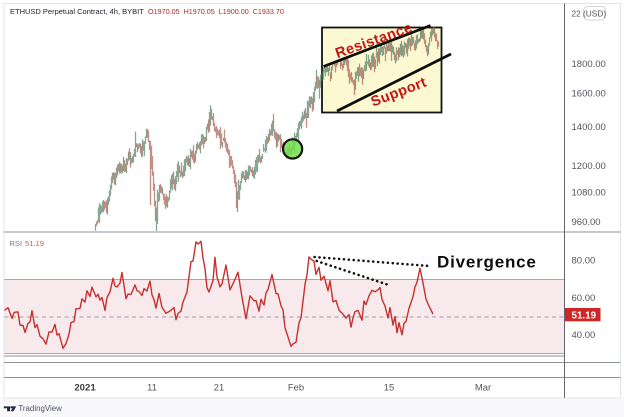 The height and width of the screenshot is (417, 624). I want to click on svg-text: 21, so click(219, 386).